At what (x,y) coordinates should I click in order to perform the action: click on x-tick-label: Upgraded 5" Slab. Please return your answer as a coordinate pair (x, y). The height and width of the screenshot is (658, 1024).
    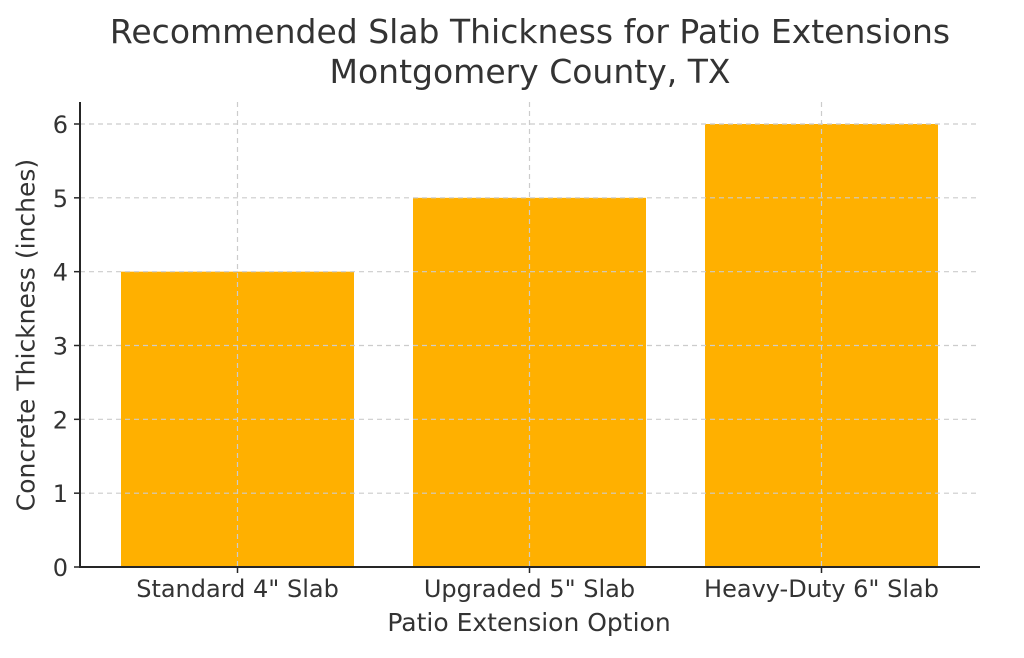
    Looking at the image, I should click on (529, 589).